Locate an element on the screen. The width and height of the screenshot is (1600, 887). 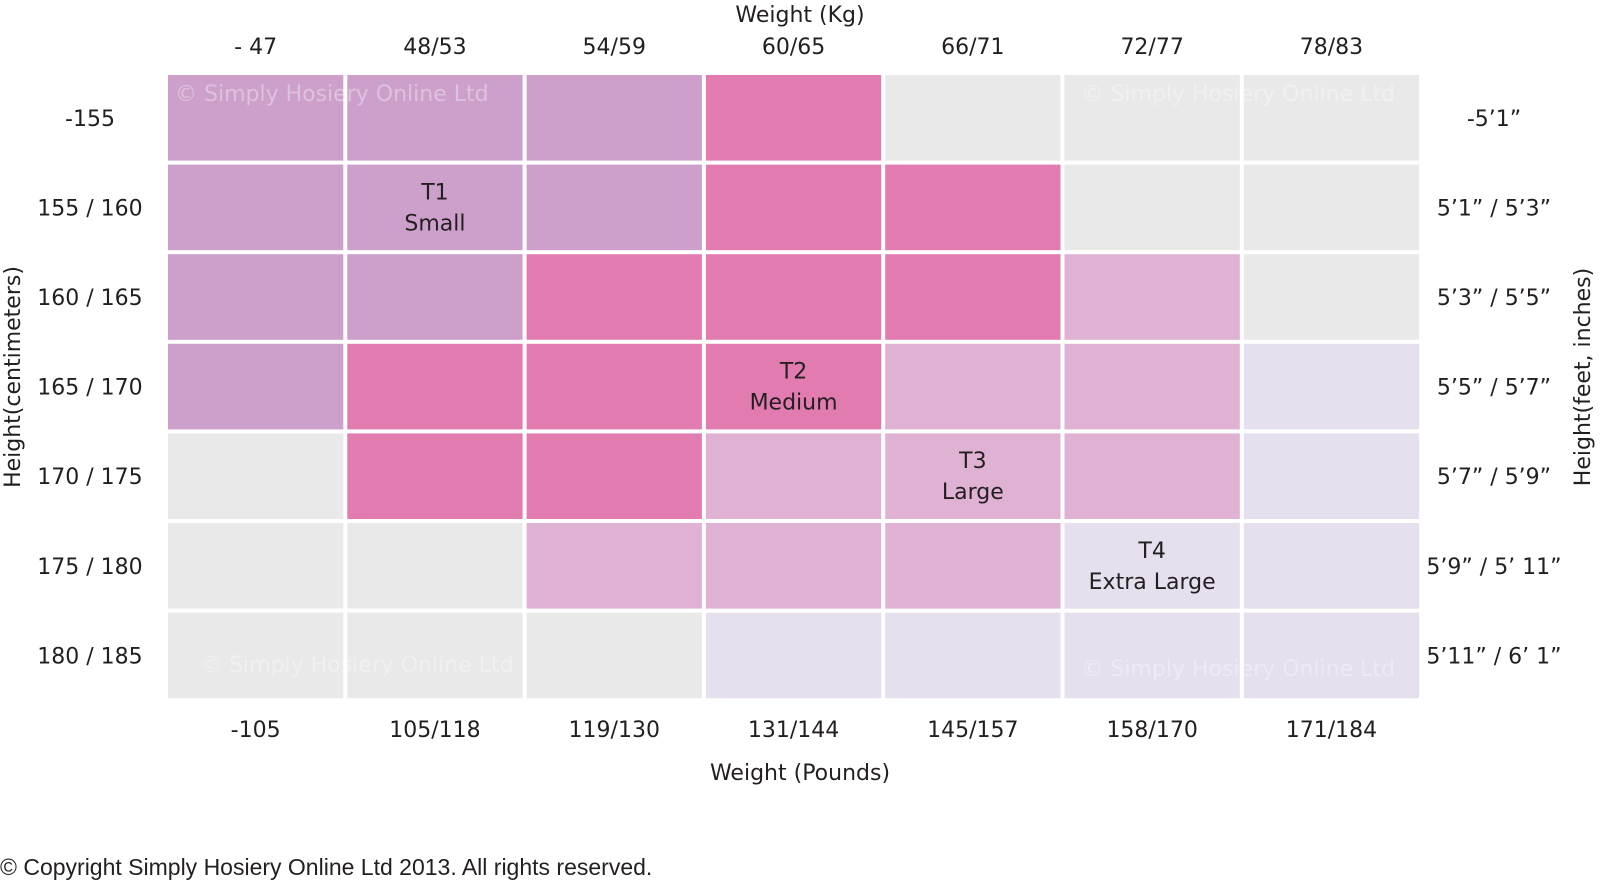
size-label-t1-code: T1 is located at coordinates (434, 192).